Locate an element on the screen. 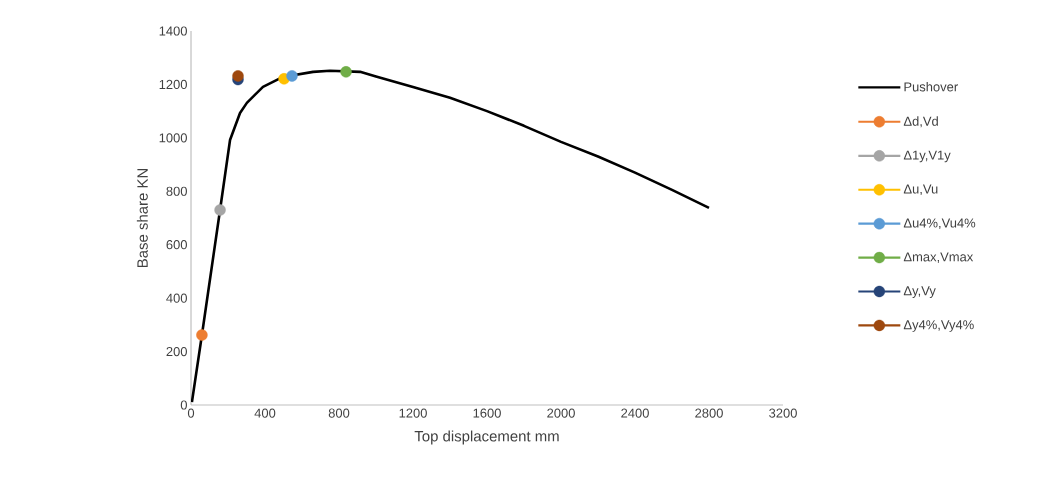  y-tick-label: 400 is located at coordinates (176, 298).